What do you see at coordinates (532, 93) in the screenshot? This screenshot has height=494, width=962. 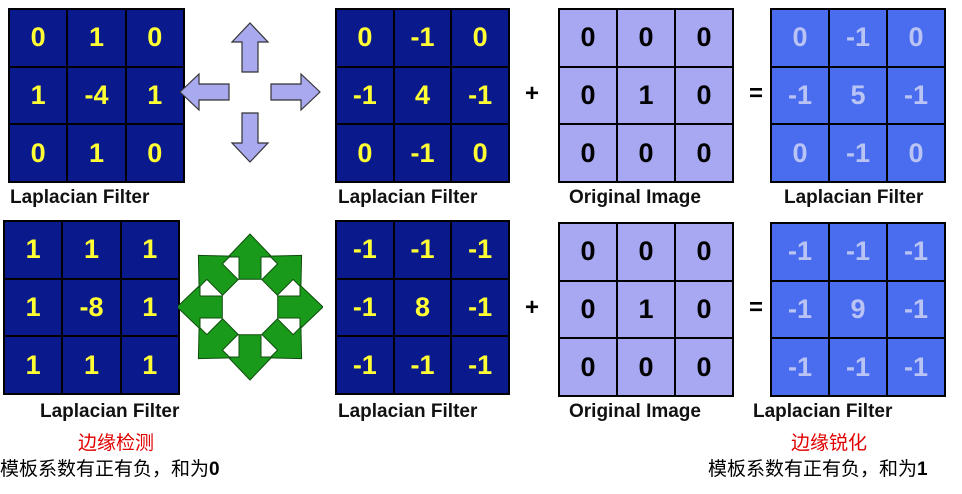 I see `plus-sign-1: +` at bounding box center [532, 93].